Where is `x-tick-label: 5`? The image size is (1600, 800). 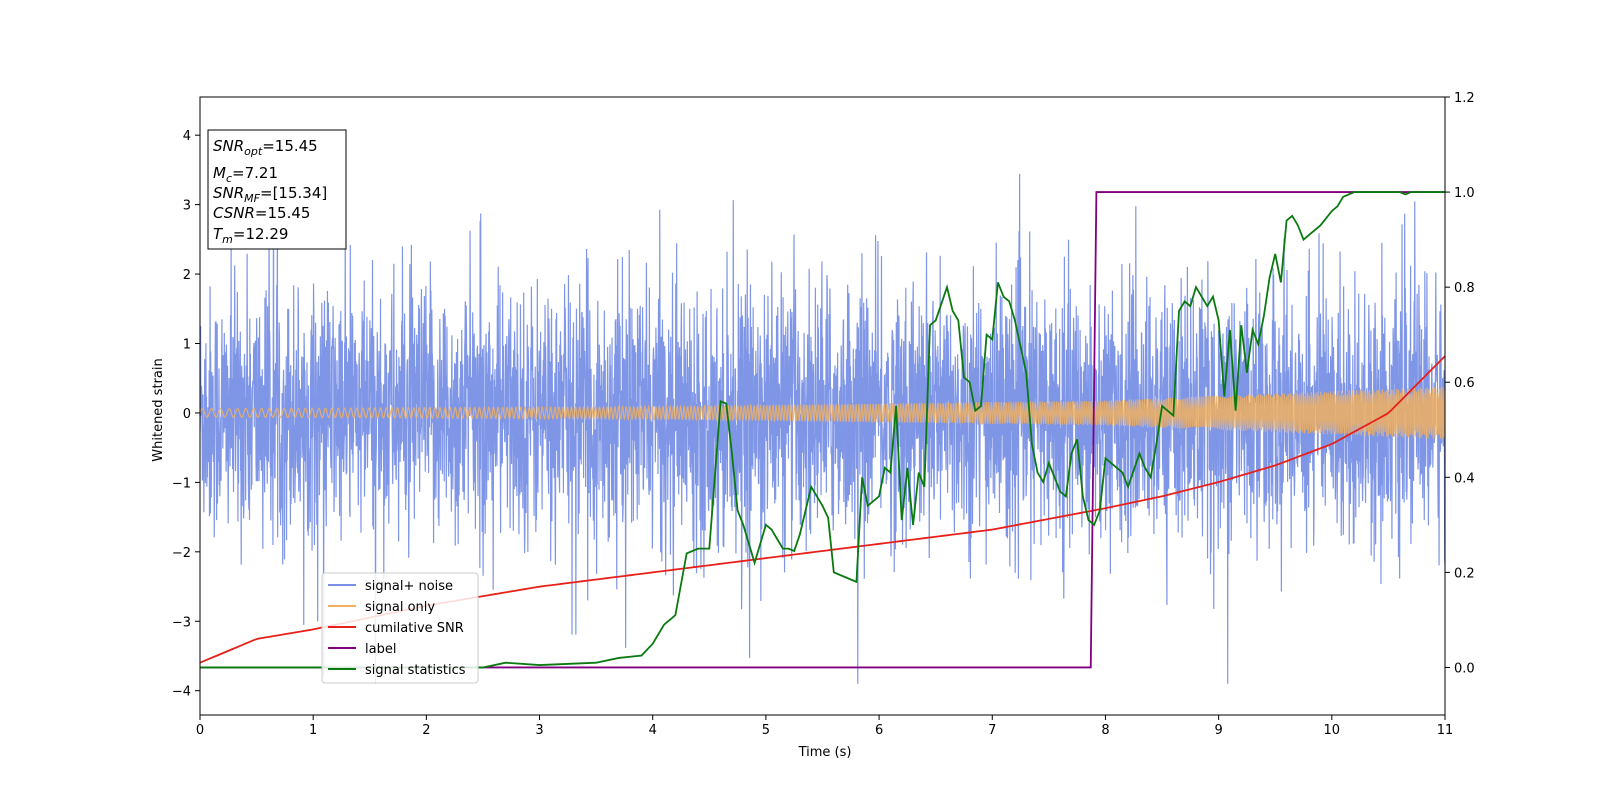
x-tick-label: 5 is located at coordinates (766, 730).